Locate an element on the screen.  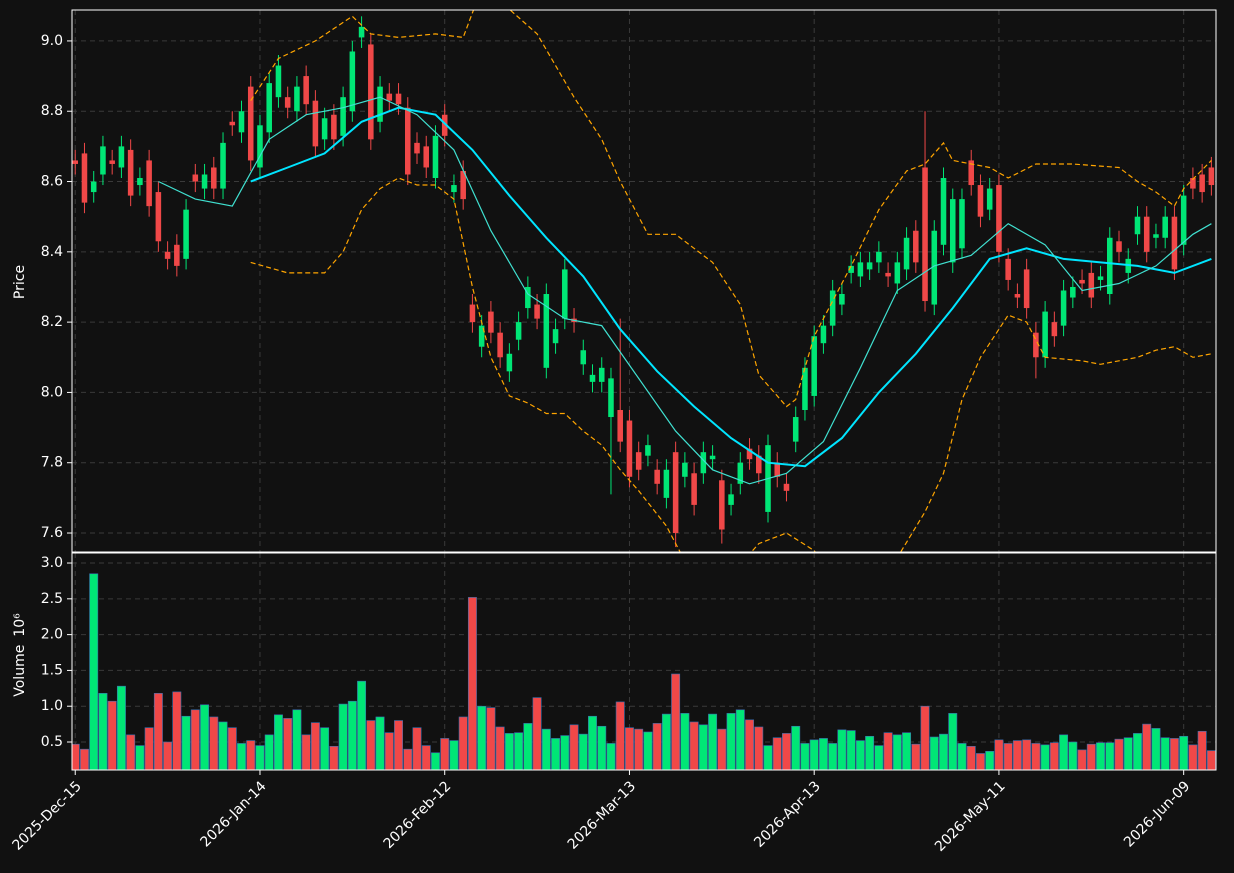
y-tick-label: 1.0 is located at coordinates (52, 706).